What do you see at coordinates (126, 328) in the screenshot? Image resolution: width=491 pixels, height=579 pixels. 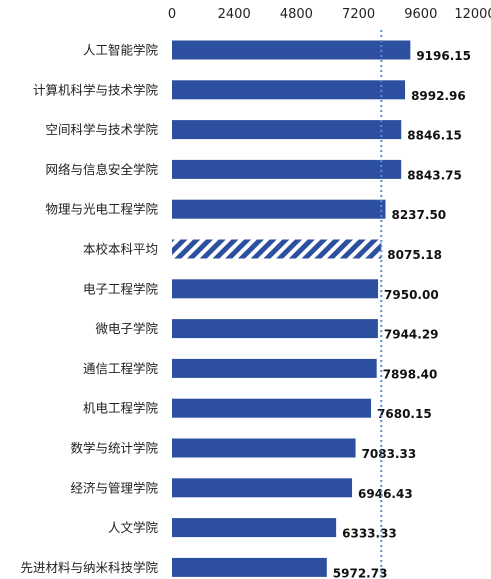 I see `category-label: 微电子学院` at bounding box center [126, 328].